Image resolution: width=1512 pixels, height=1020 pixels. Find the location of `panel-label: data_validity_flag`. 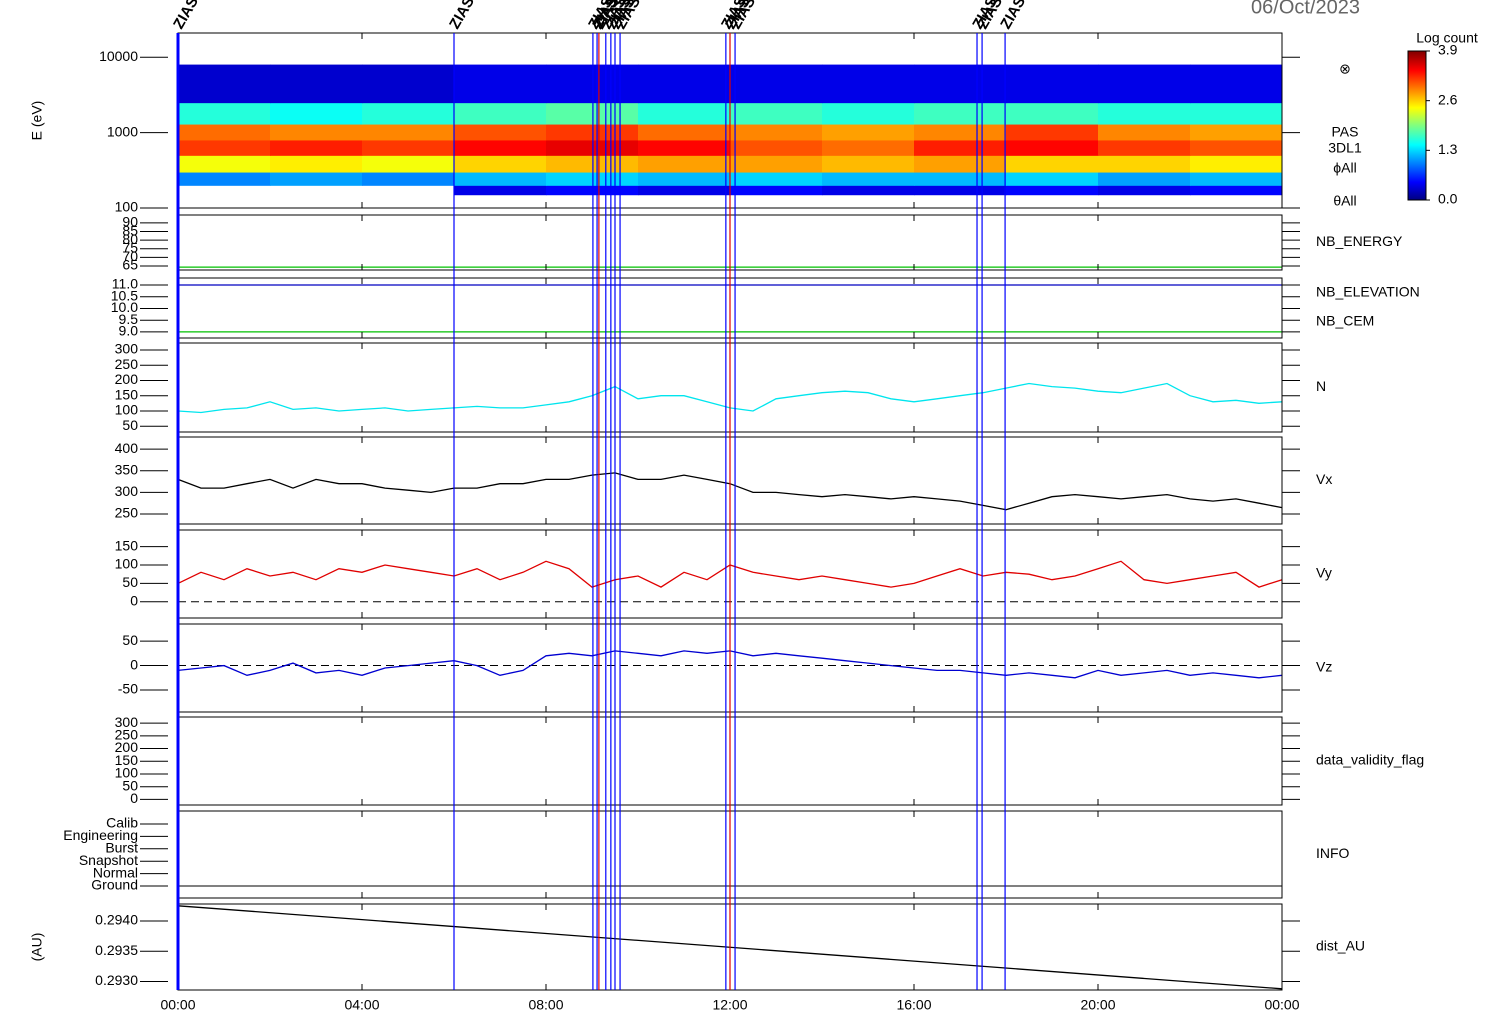

panel-label: data_validity_flag is located at coordinates (1370, 760).